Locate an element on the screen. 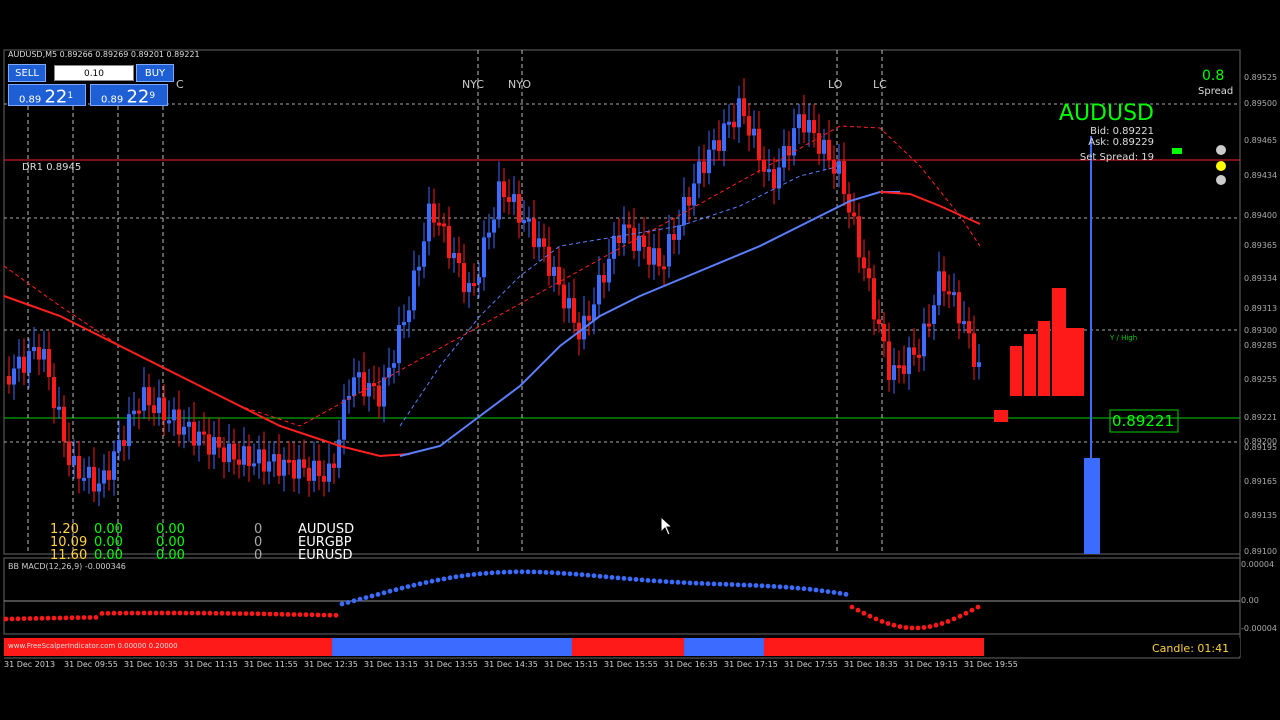 The height and width of the screenshot is (720, 1280). time-tick: 31 Dec 13:55 is located at coordinates (451, 664).